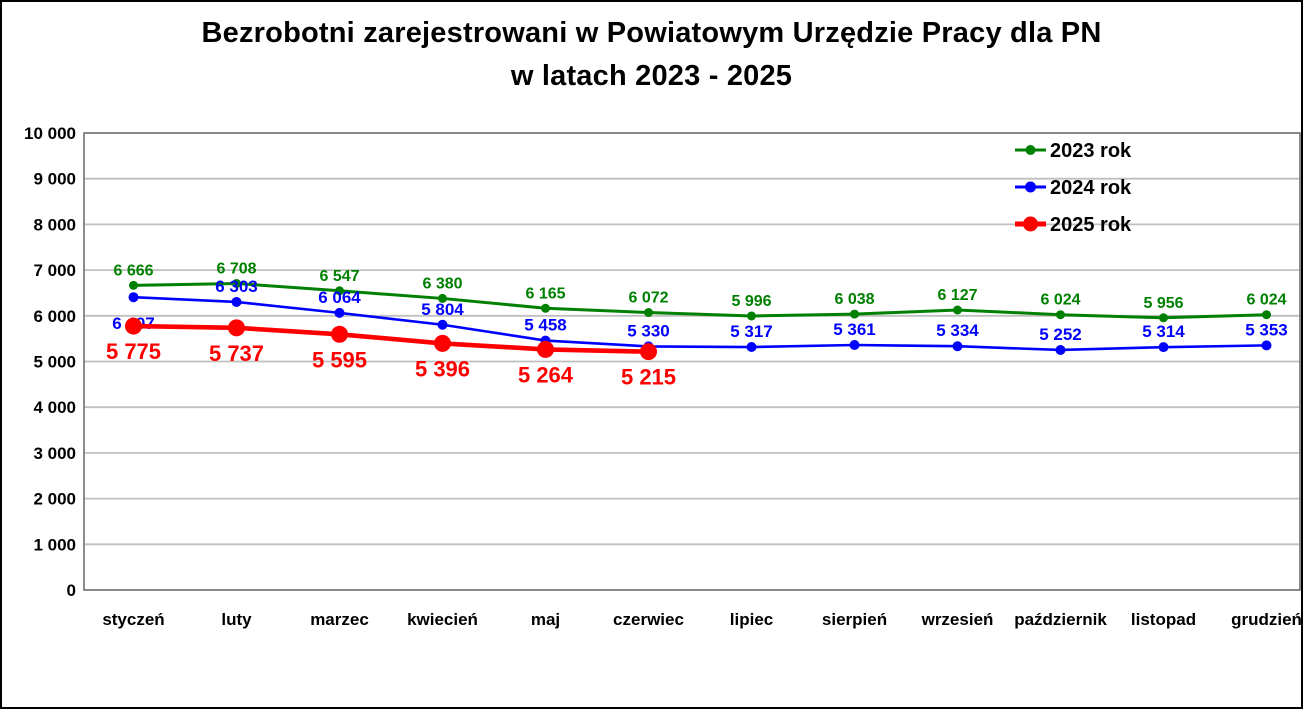 The width and height of the screenshot is (1303, 711). Describe the element at coordinates (54, 179) in the screenshot. I see `y-axis-tick-label: 9 000` at that location.